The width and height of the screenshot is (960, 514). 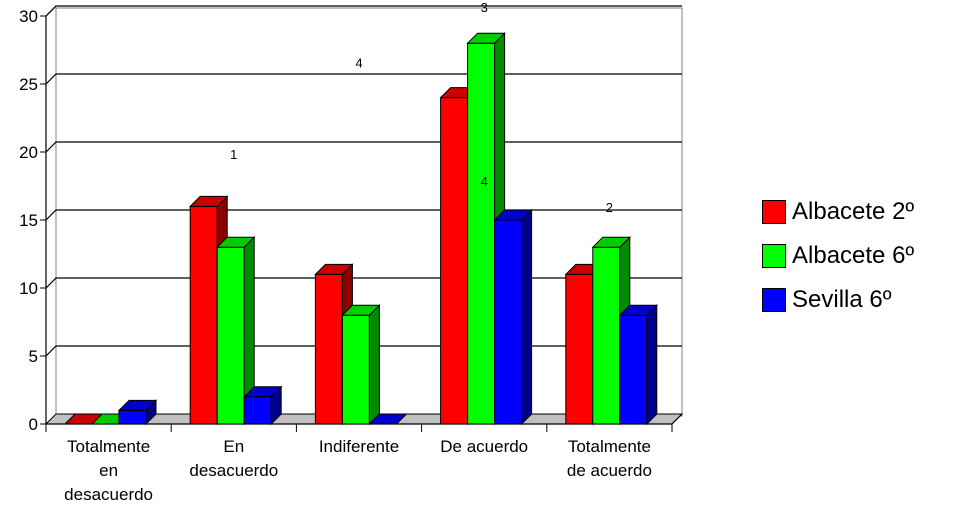 I want to click on y-tick-label: 30, so click(x=28, y=16).